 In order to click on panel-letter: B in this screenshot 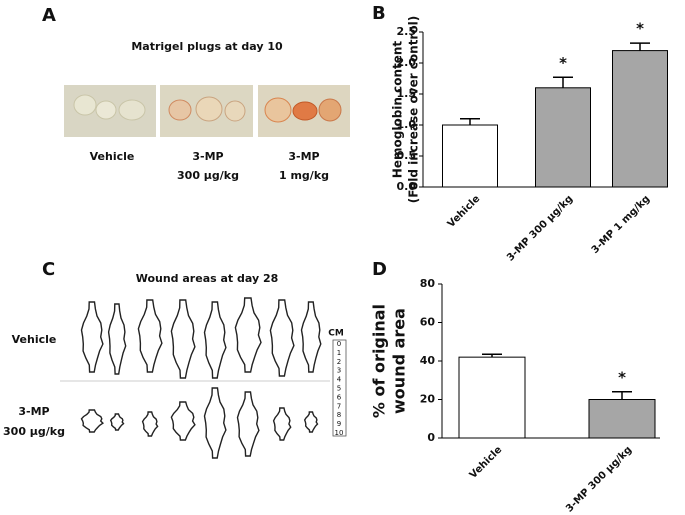, I will do `click(379, 13)`.